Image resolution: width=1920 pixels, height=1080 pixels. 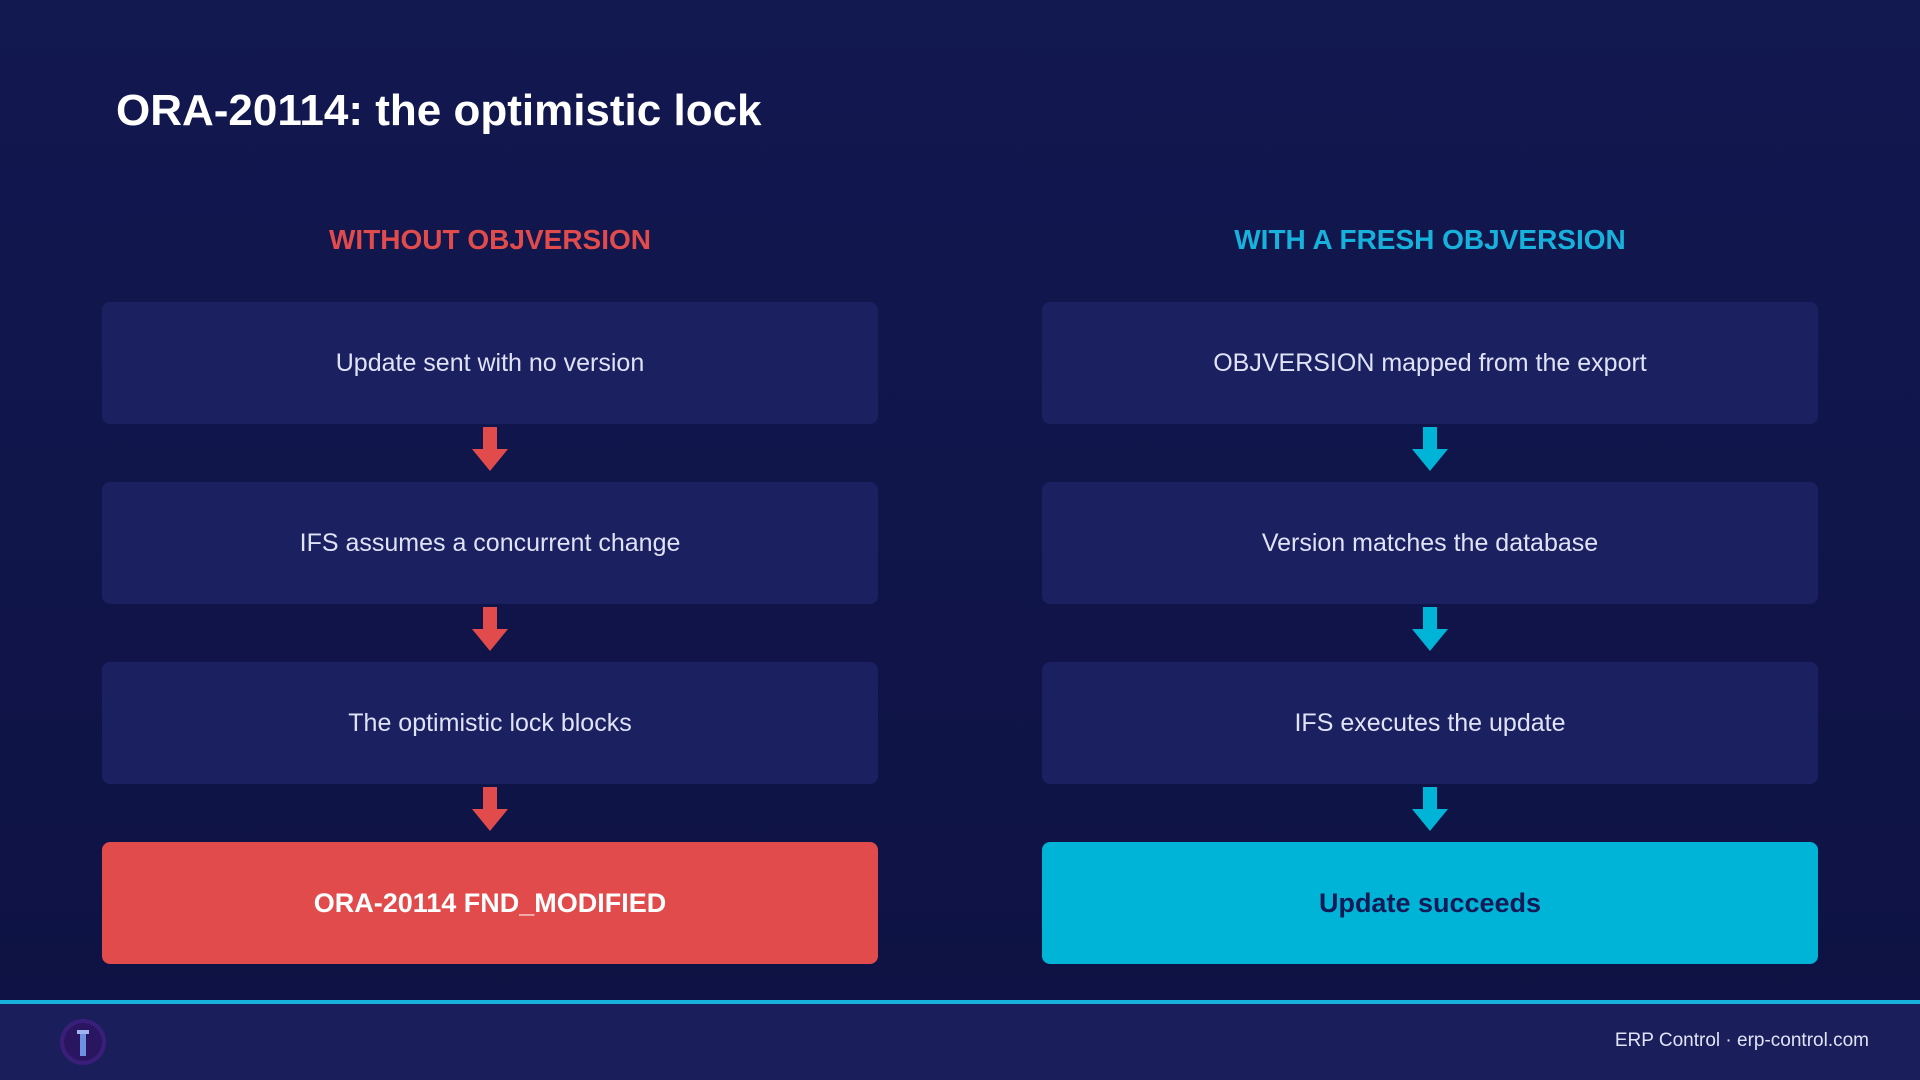 What do you see at coordinates (439, 110) in the screenshot?
I see `title: ORA-20114: the optimistic lock` at bounding box center [439, 110].